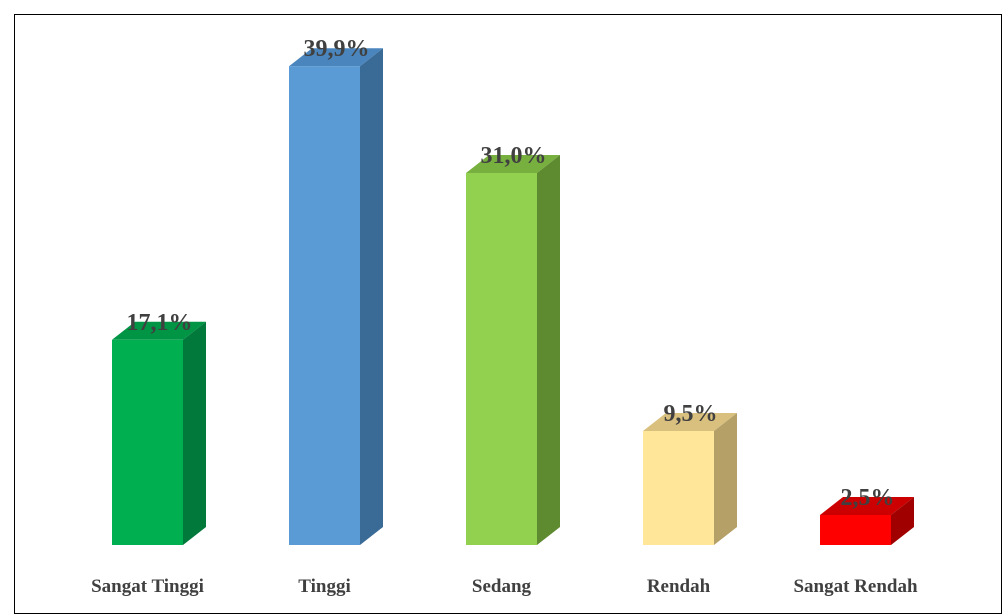  What do you see at coordinates (324, 586) in the screenshot?
I see `x-tick-label-1: Tinggi` at bounding box center [324, 586].